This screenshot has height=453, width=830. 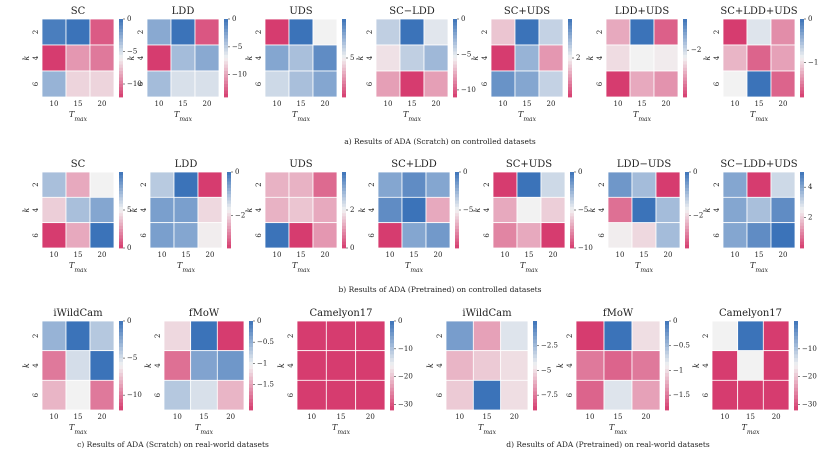 What do you see at coordinates (678, 370) in the screenshot?
I see `colorbar-tick-label: −1` at bounding box center [678, 370].